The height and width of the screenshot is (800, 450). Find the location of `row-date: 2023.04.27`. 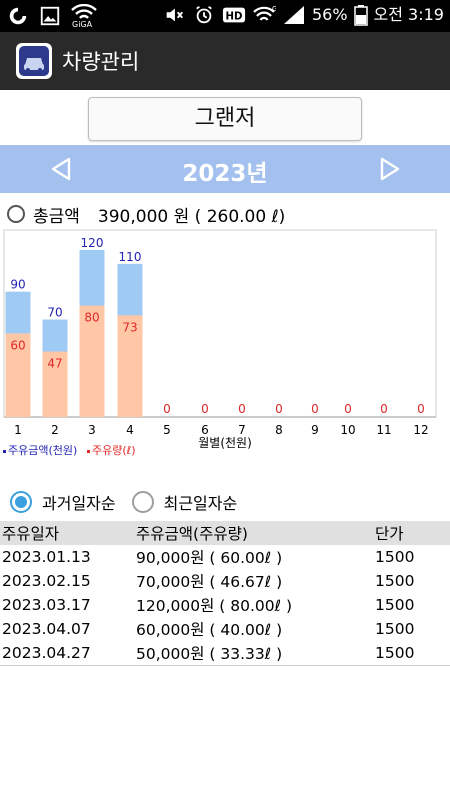

row-date: 2023.04.27 is located at coordinates (46, 653).